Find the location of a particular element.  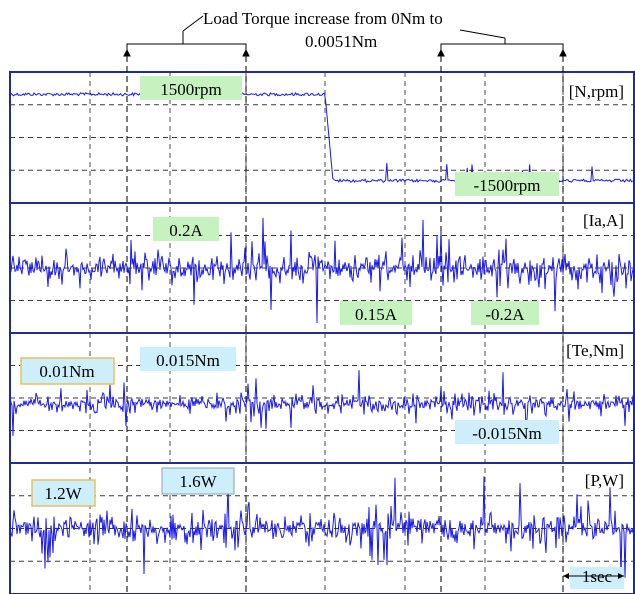

svg-text: 0.2A is located at coordinates (186, 230).